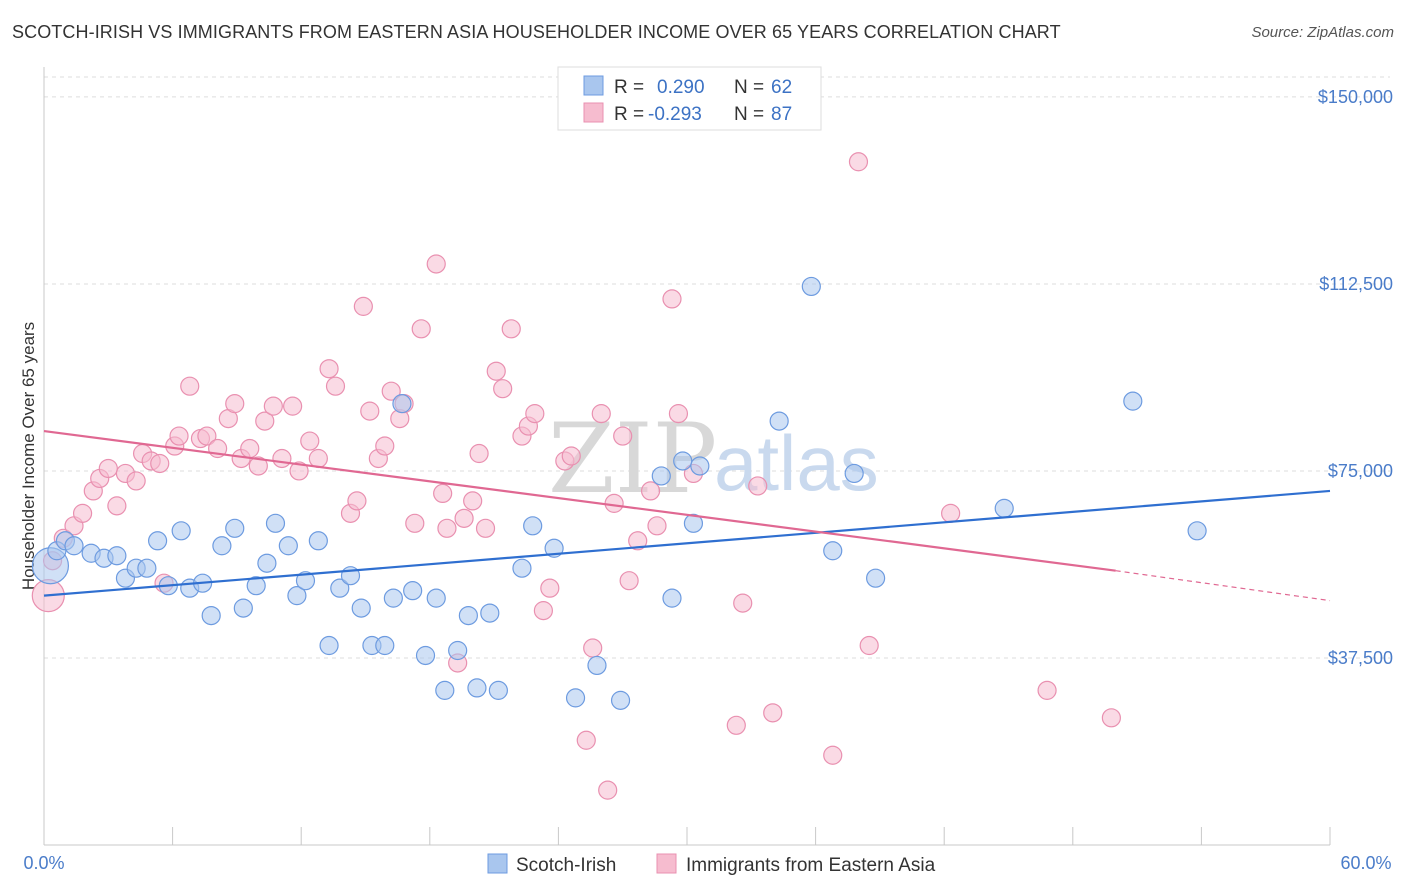  I want to click on watermark-atlas: atlas, so click(796, 463).